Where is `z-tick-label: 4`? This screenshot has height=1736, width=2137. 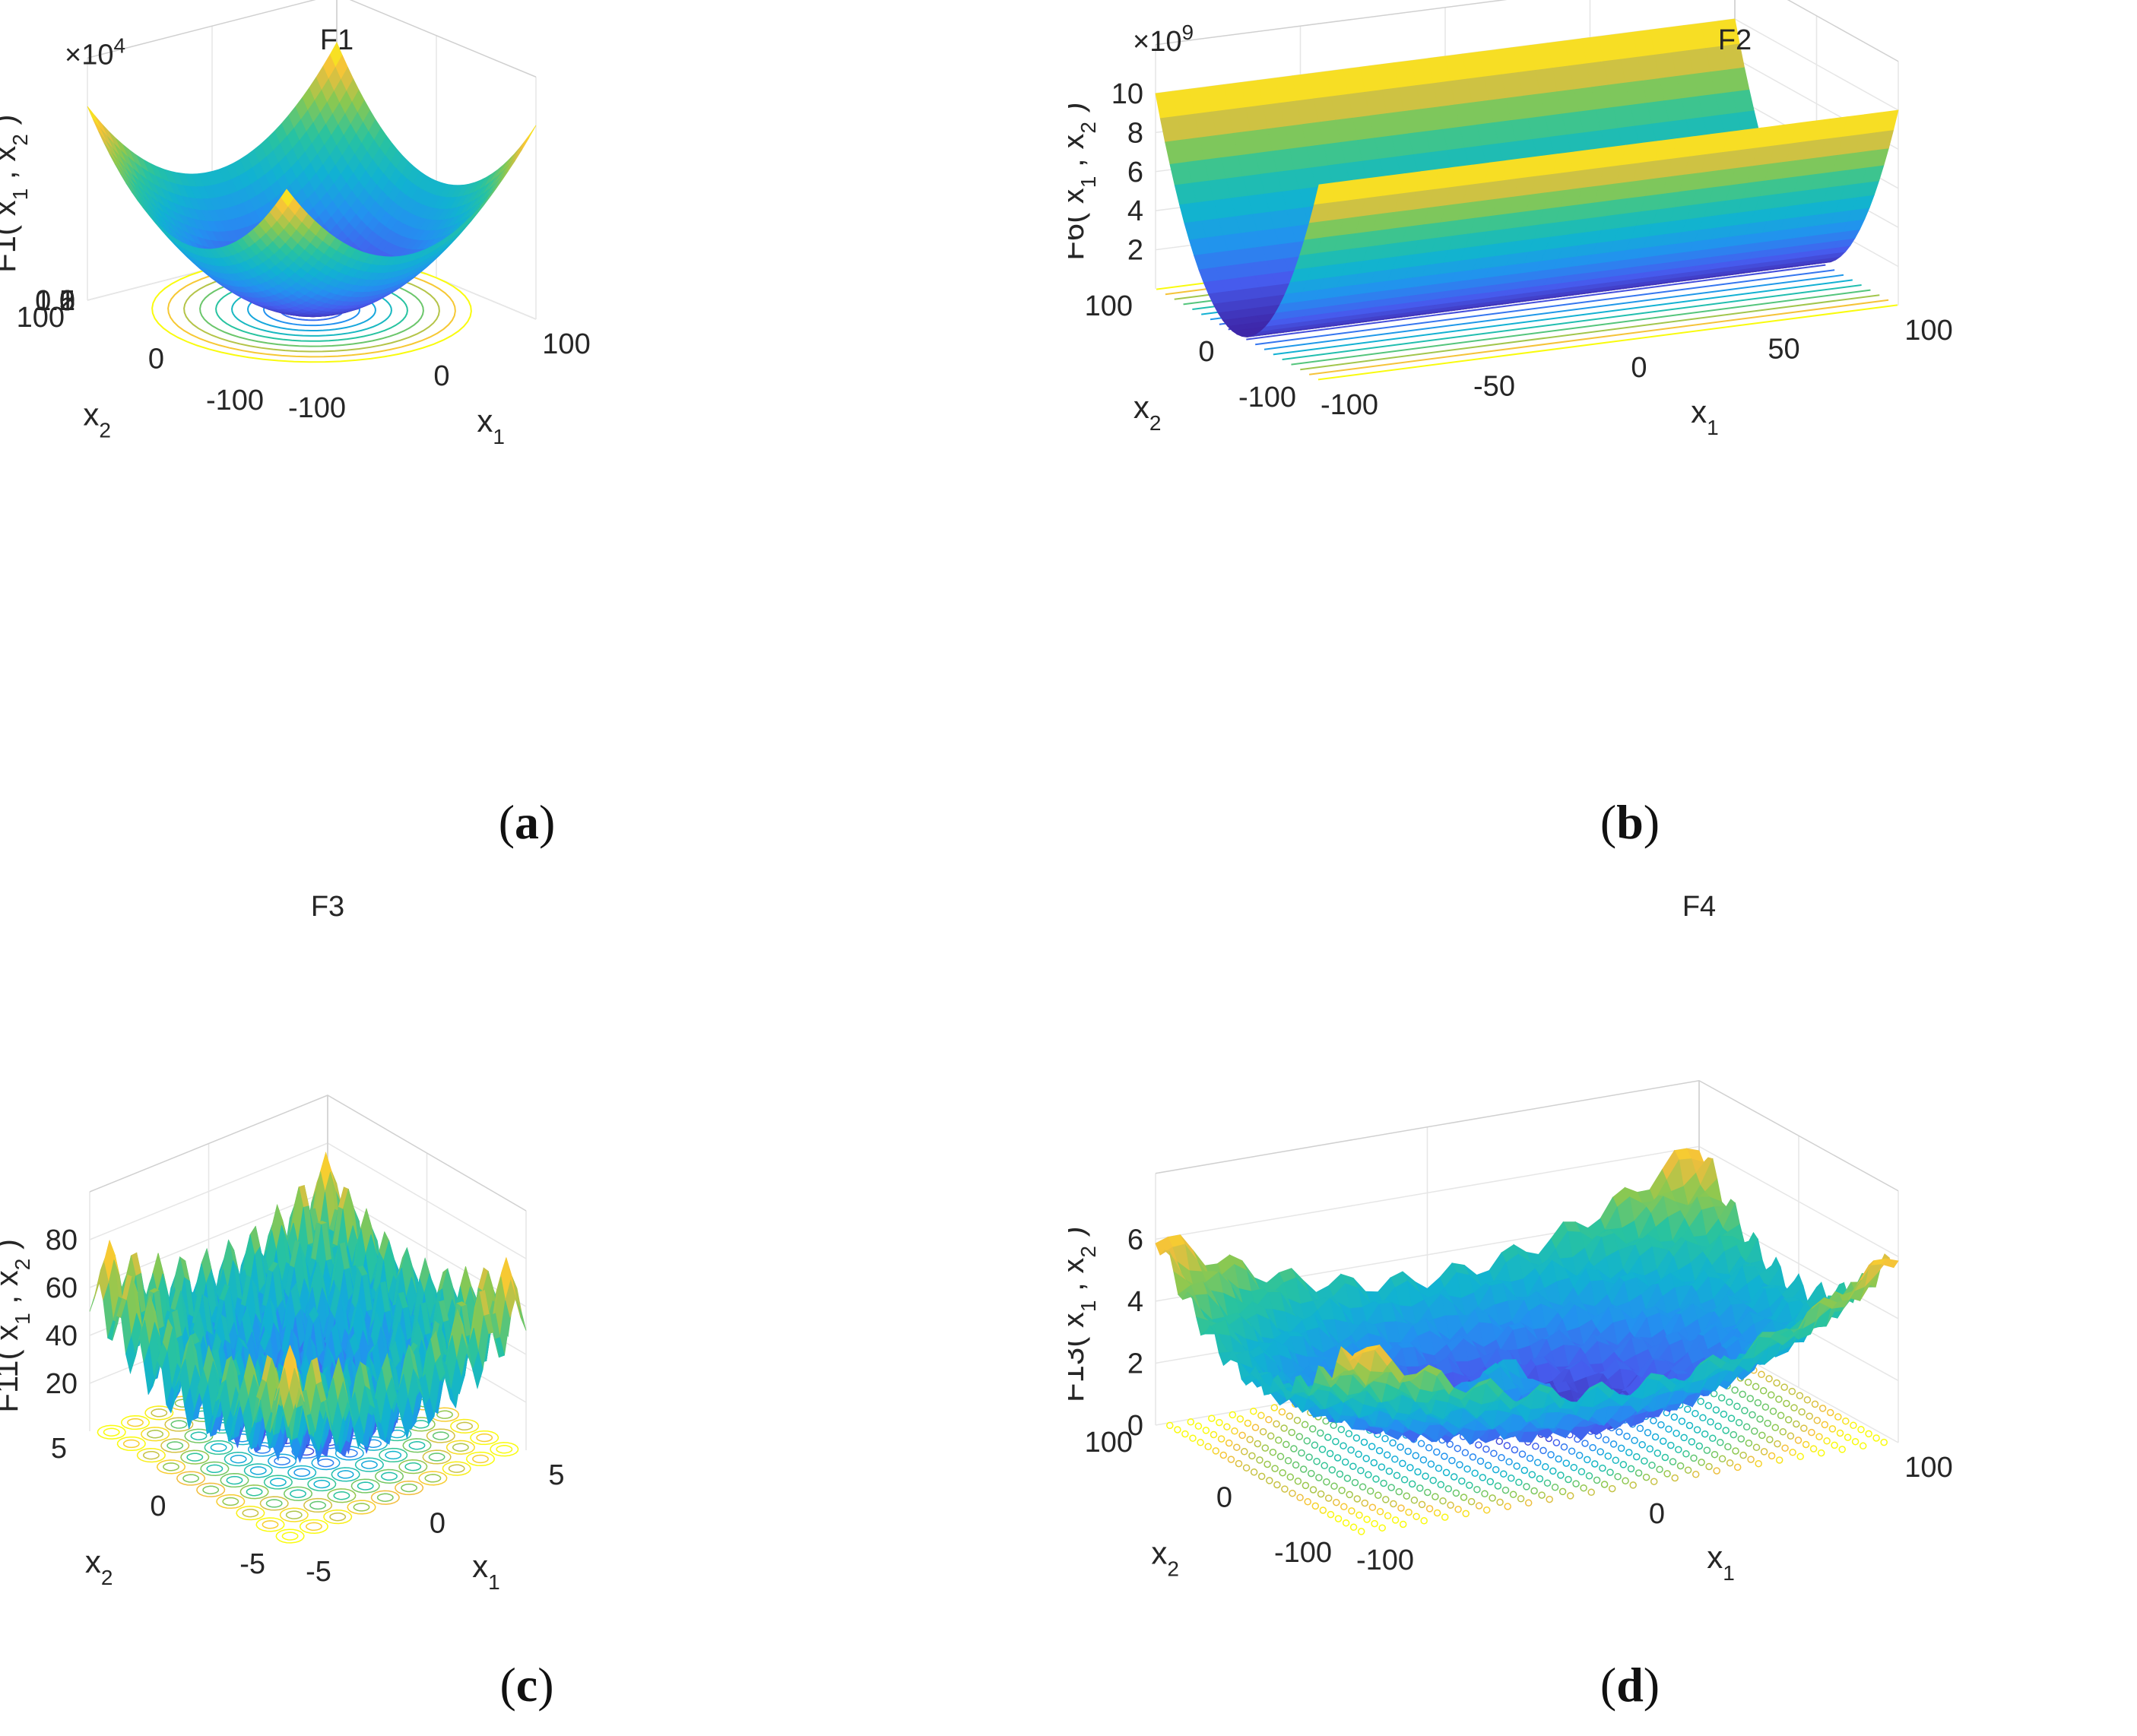 z-tick-label: 4 is located at coordinates (1135, 211).